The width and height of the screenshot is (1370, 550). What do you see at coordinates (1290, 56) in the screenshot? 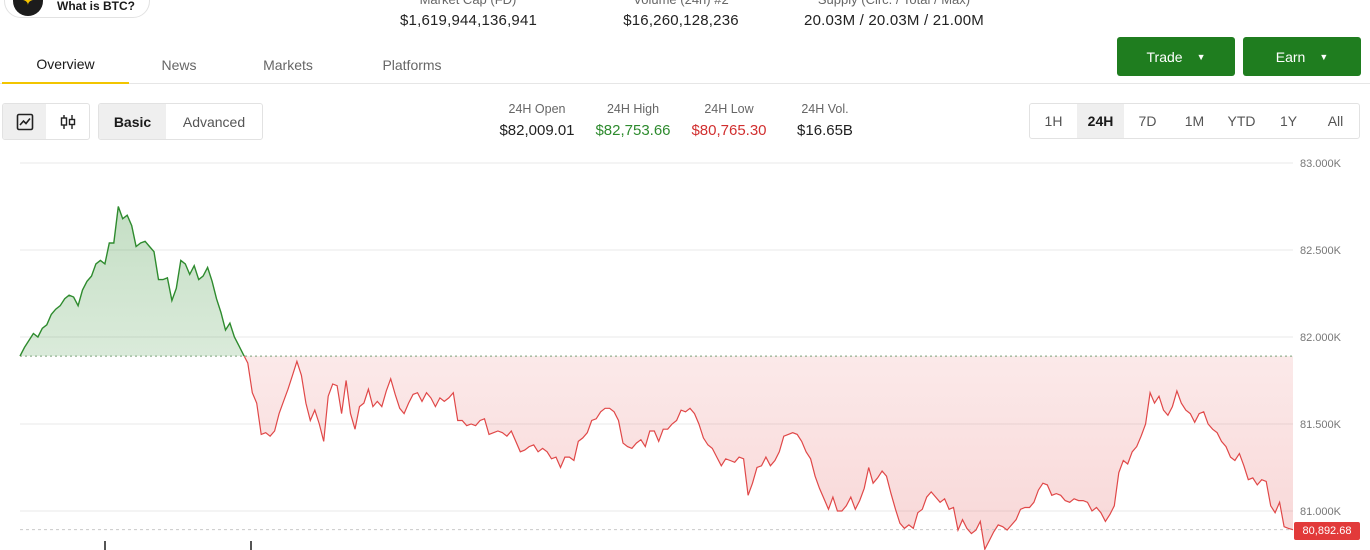
I see `earn-label: Earn` at bounding box center [1290, 56].